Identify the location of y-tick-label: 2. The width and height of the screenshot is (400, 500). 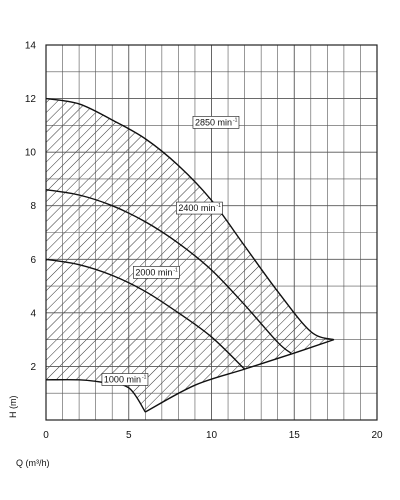
(33, 367).